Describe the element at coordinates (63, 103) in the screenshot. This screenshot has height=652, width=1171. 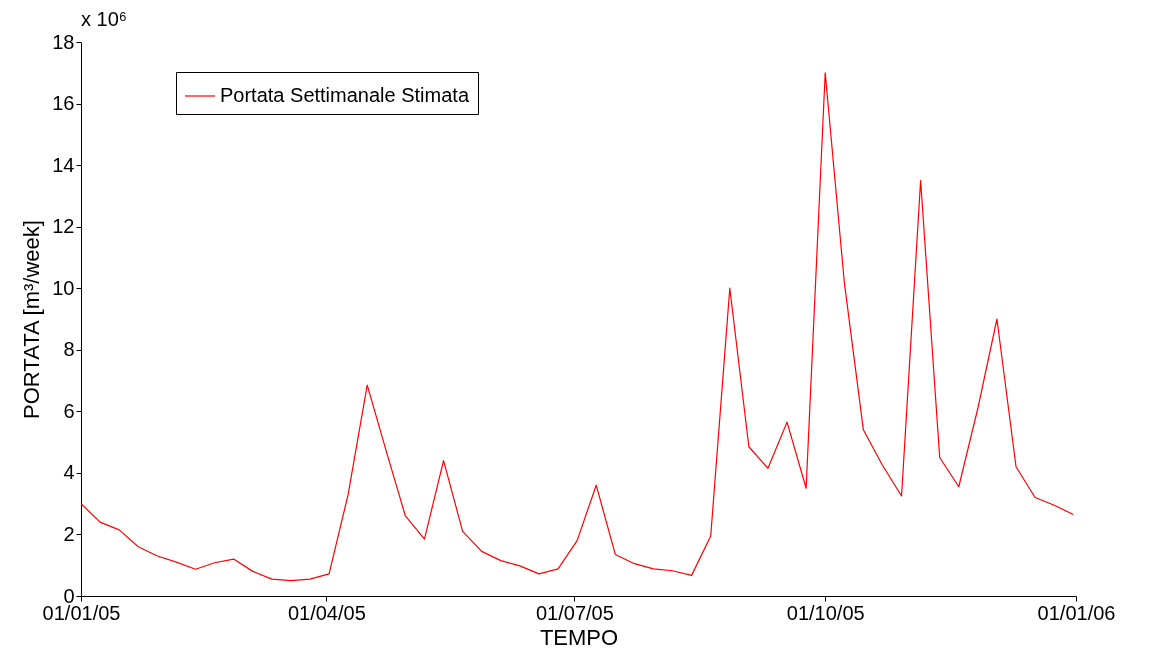
I see `y-tick-label: 16` at that location.